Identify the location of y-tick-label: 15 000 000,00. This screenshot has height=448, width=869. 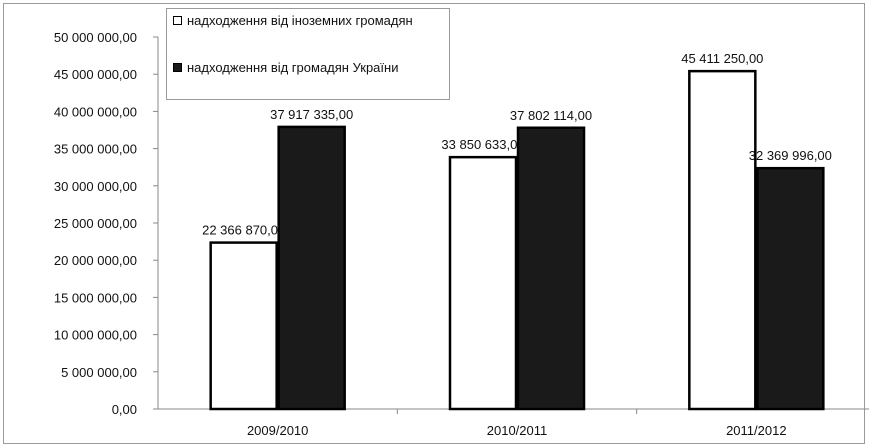
(95, 297).